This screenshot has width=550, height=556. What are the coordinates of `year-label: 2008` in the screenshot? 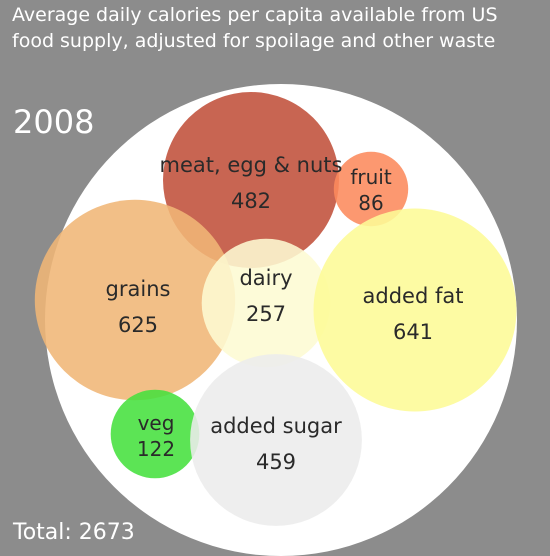 It's located at (54, 122).